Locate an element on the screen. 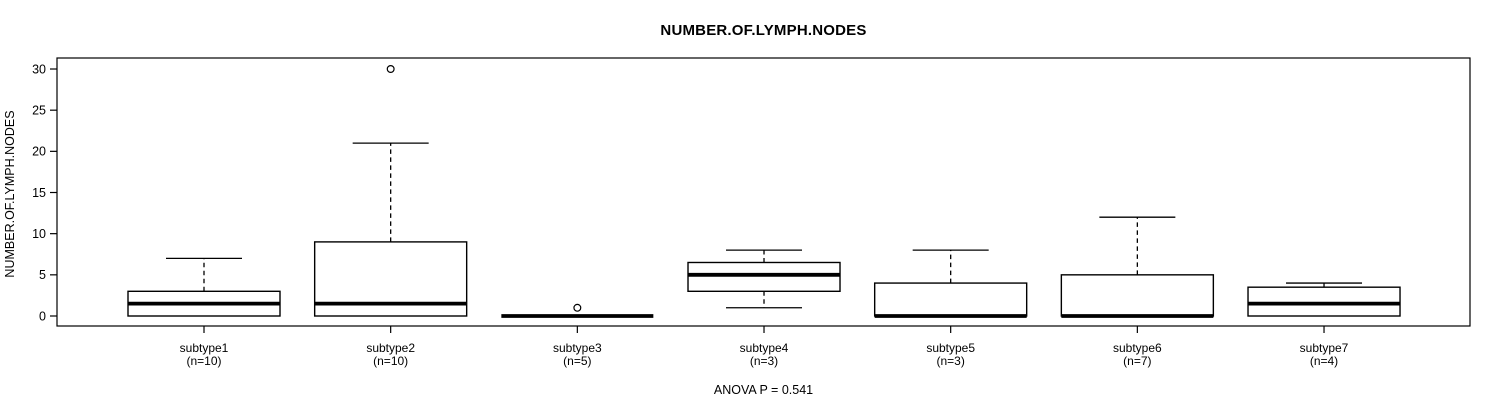  y-tick-label: 0 is located at coordinates (42, 316).